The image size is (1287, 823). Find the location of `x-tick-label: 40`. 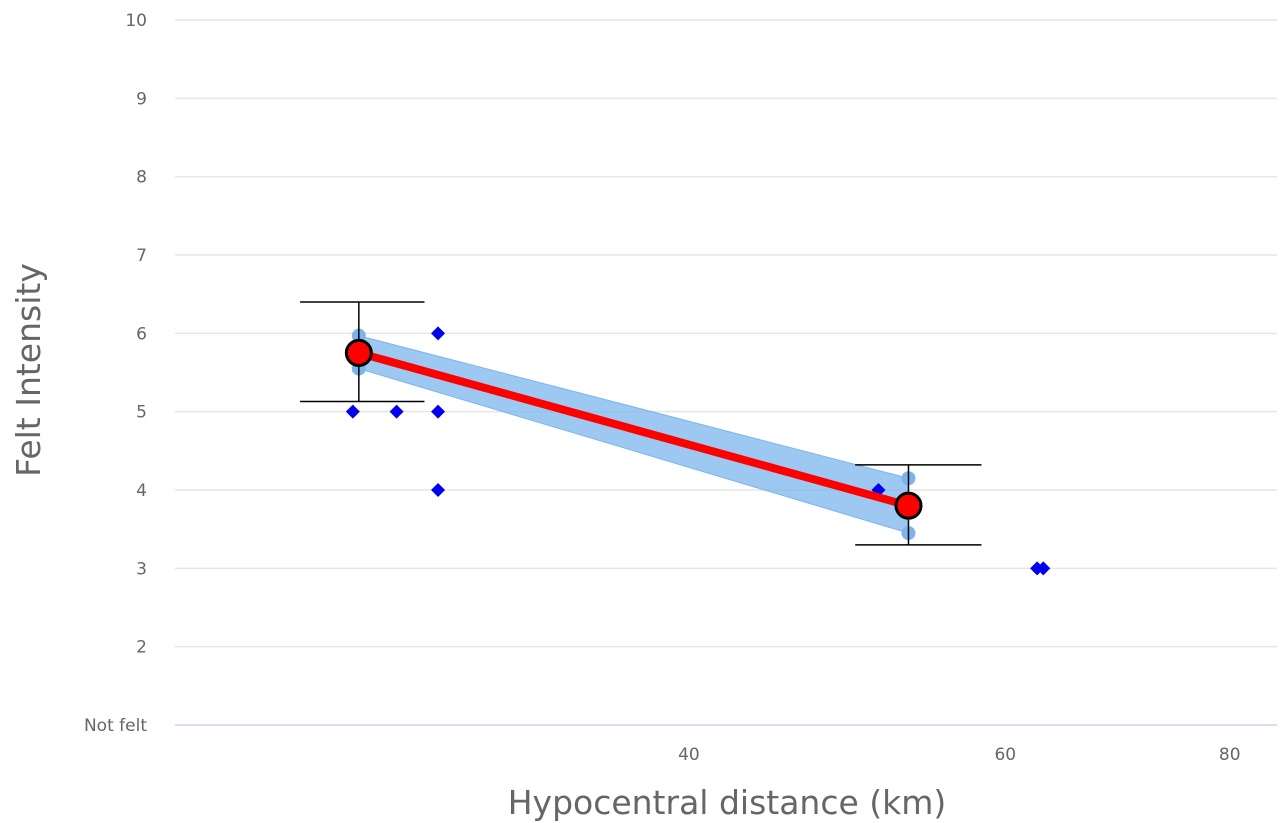

x-tick-label: 40 is located at coordinates (689, 755).